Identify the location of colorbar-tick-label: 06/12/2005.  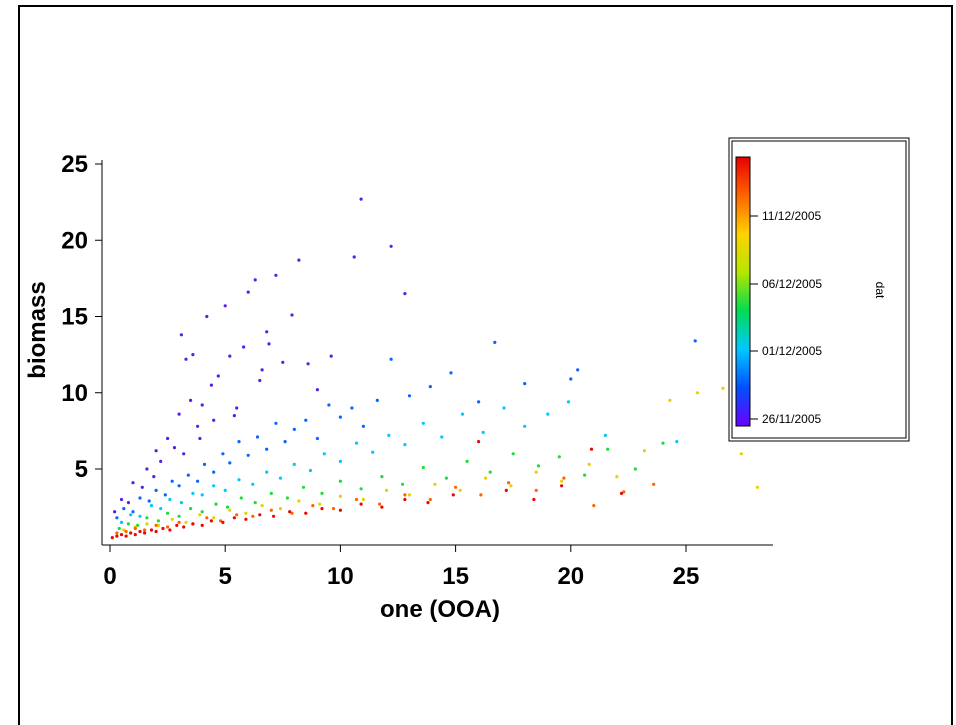
(792, 284).